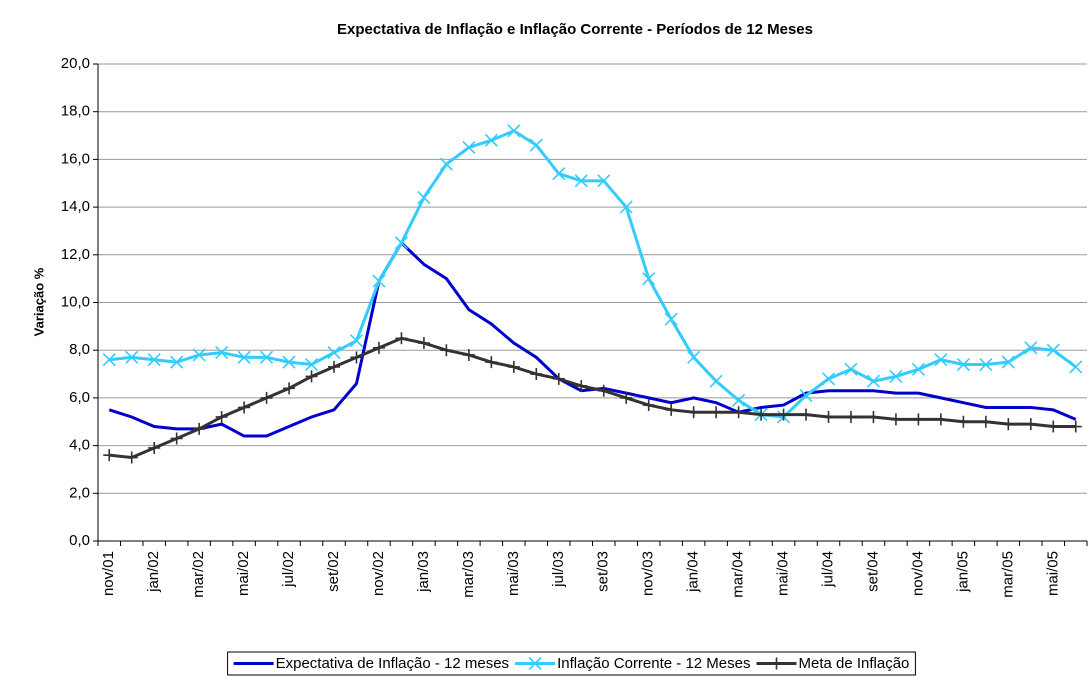  Describe the element at coordinates (153, 572) in the screenshot. I see `x-tick-label: jan/02` at that location.